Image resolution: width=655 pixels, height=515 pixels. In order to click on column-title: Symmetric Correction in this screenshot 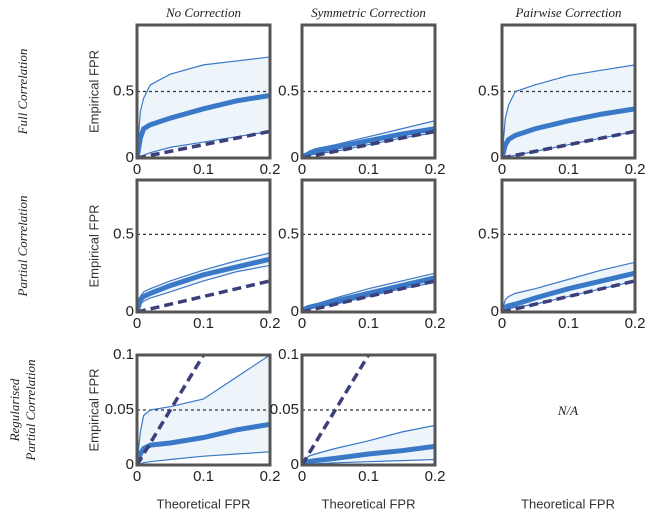, I will do `click(368, 12)`.